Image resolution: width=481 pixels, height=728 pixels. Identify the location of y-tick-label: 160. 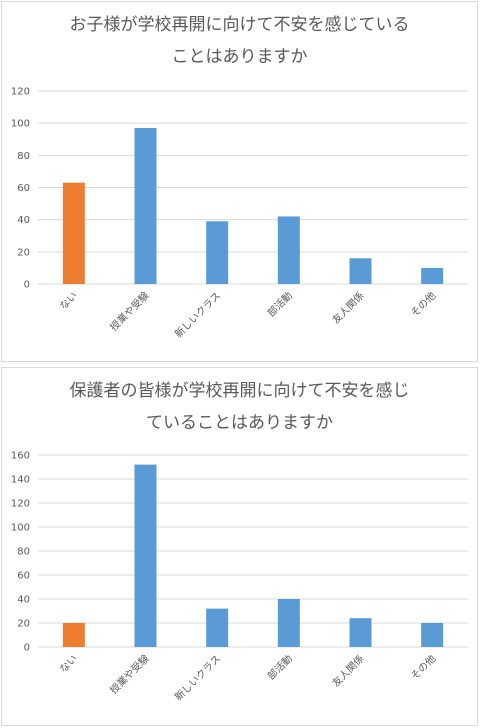
(20, 456).